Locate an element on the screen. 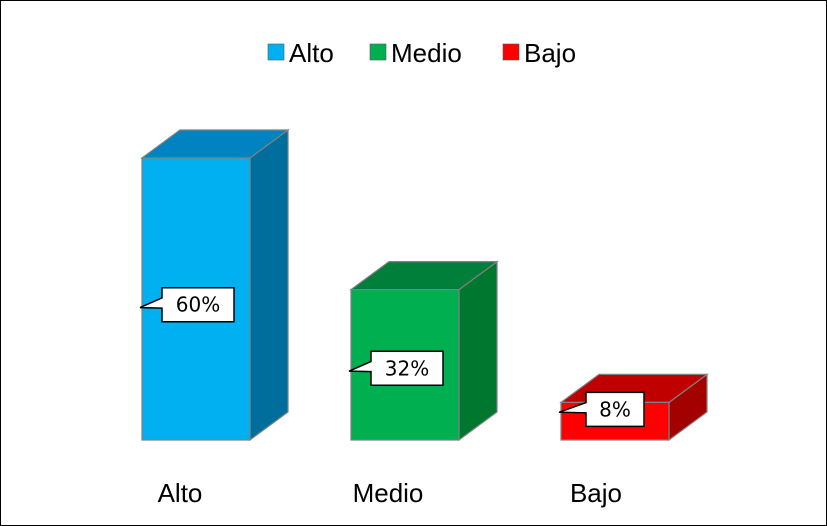 This screenshot has width=827, height=526. legend-swatch-medio is located at coordinates (378, 52).